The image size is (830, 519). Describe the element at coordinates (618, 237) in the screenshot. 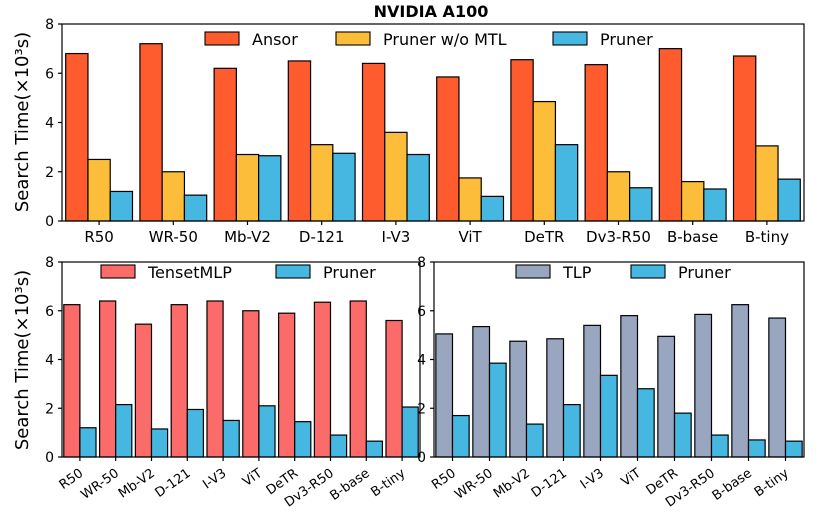

I see `x-tick-label: Dv3-R50` at that location.